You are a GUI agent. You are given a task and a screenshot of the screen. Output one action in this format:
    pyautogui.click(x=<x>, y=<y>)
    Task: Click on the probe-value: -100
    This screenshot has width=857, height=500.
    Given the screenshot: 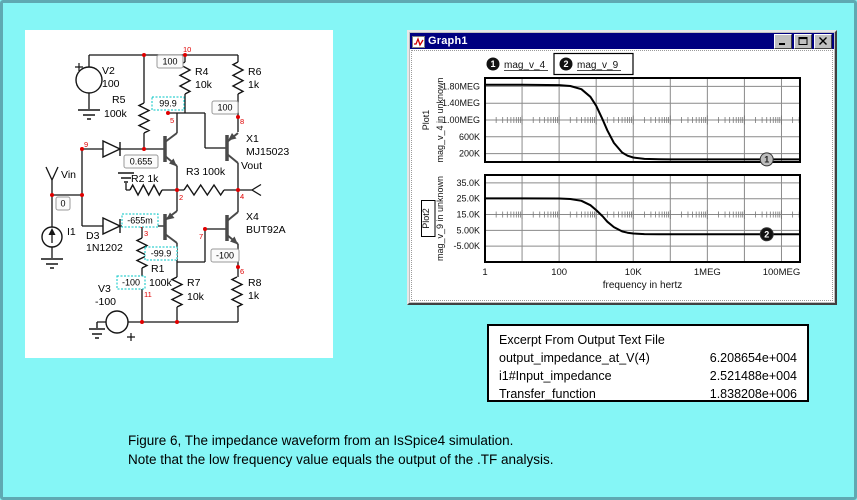 What is the action you would take?
    pyautogui.click(x=225, y=256)
    